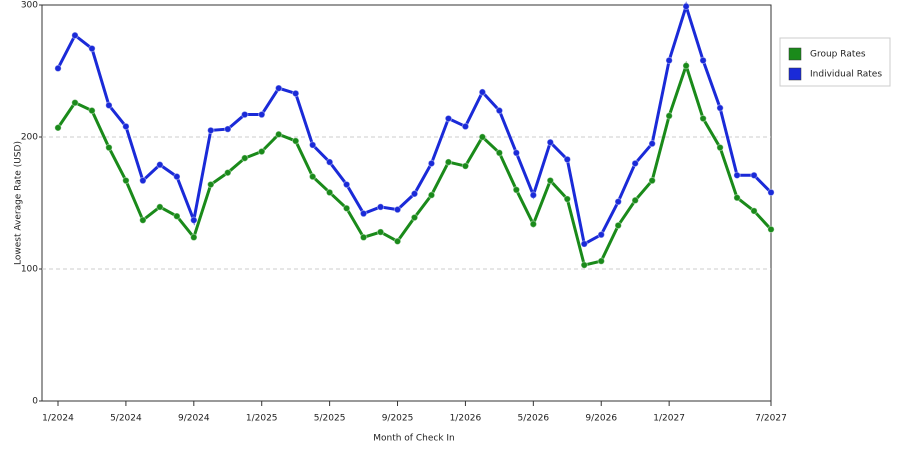 This screenshot has height=450, width=900. I want to click on x-tick-label: 9/2026, so click(601, 419).